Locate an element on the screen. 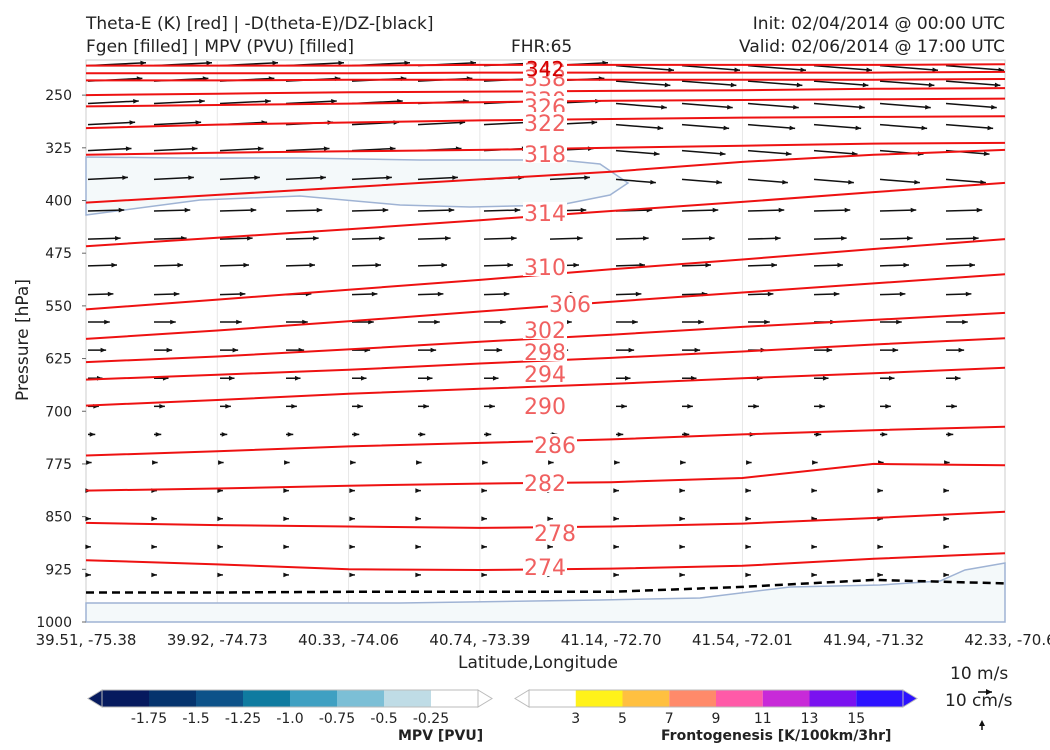  fgen-colorbar-tick: 15 is located at coordinates (856, 719).